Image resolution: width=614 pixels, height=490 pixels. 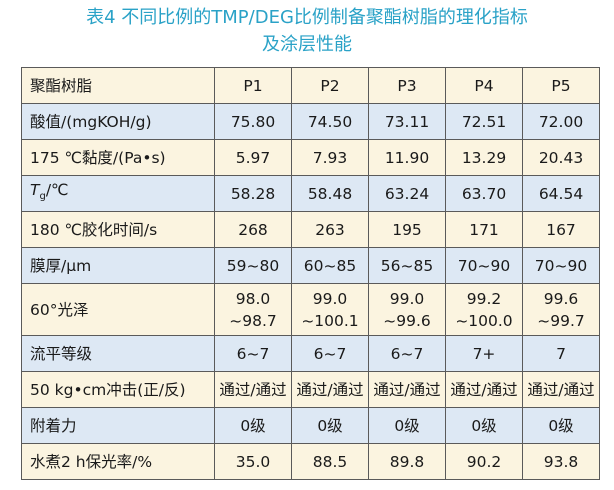 What do you see at coordinates (253, 265) in the screenshot?
I see `table-cell: 59~80` at bounding box center [253, 265].